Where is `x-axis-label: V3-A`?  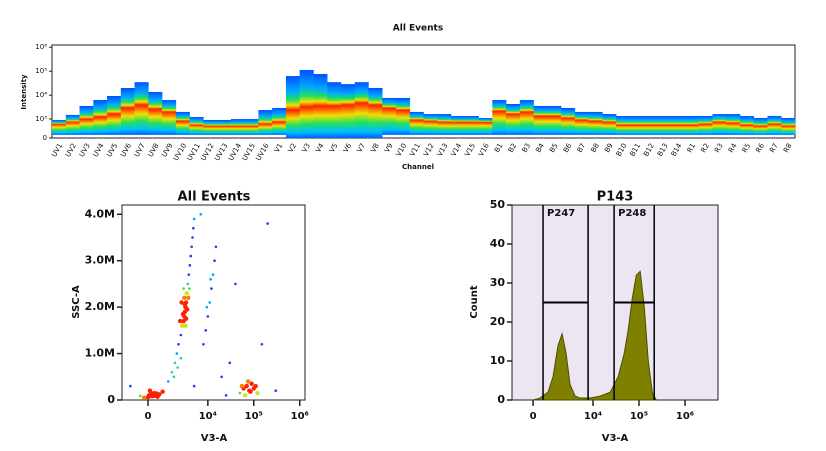 x-axis-label: V3-A is located at coordinates (214, 438).